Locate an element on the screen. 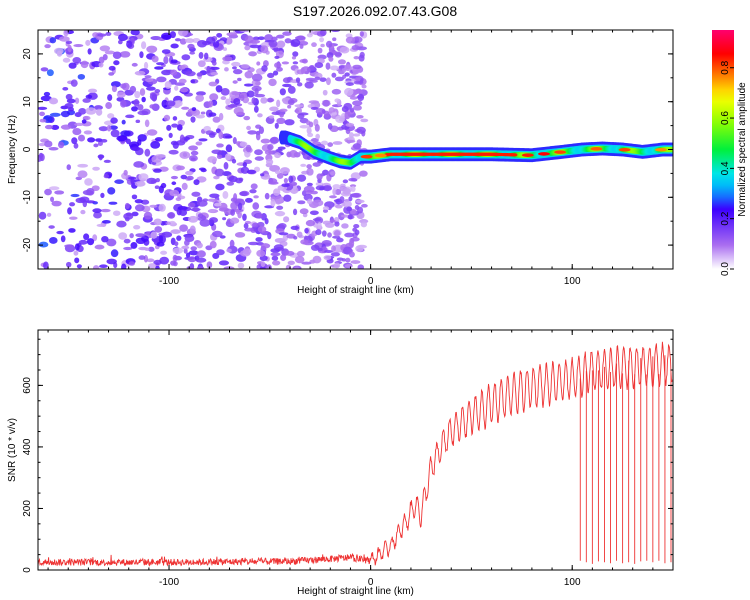 Image resolution: width=750 pixels, height=600 pixels. signal-hotspot is located at coordinates (543, 154).